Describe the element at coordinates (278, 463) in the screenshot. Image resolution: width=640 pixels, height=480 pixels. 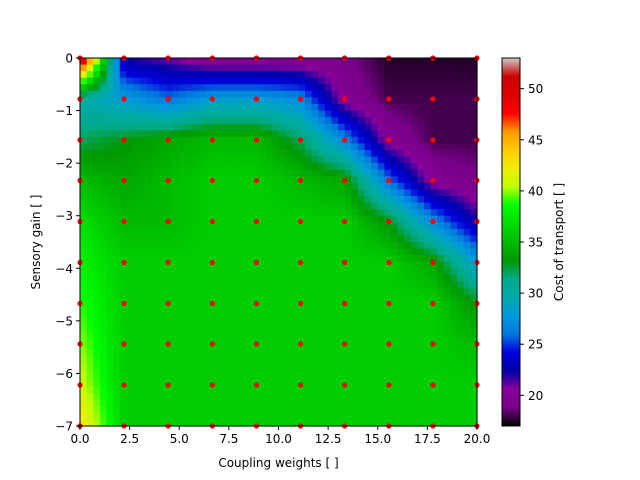
I see `x-axis-label: Coupling weights [ ]` at that location.